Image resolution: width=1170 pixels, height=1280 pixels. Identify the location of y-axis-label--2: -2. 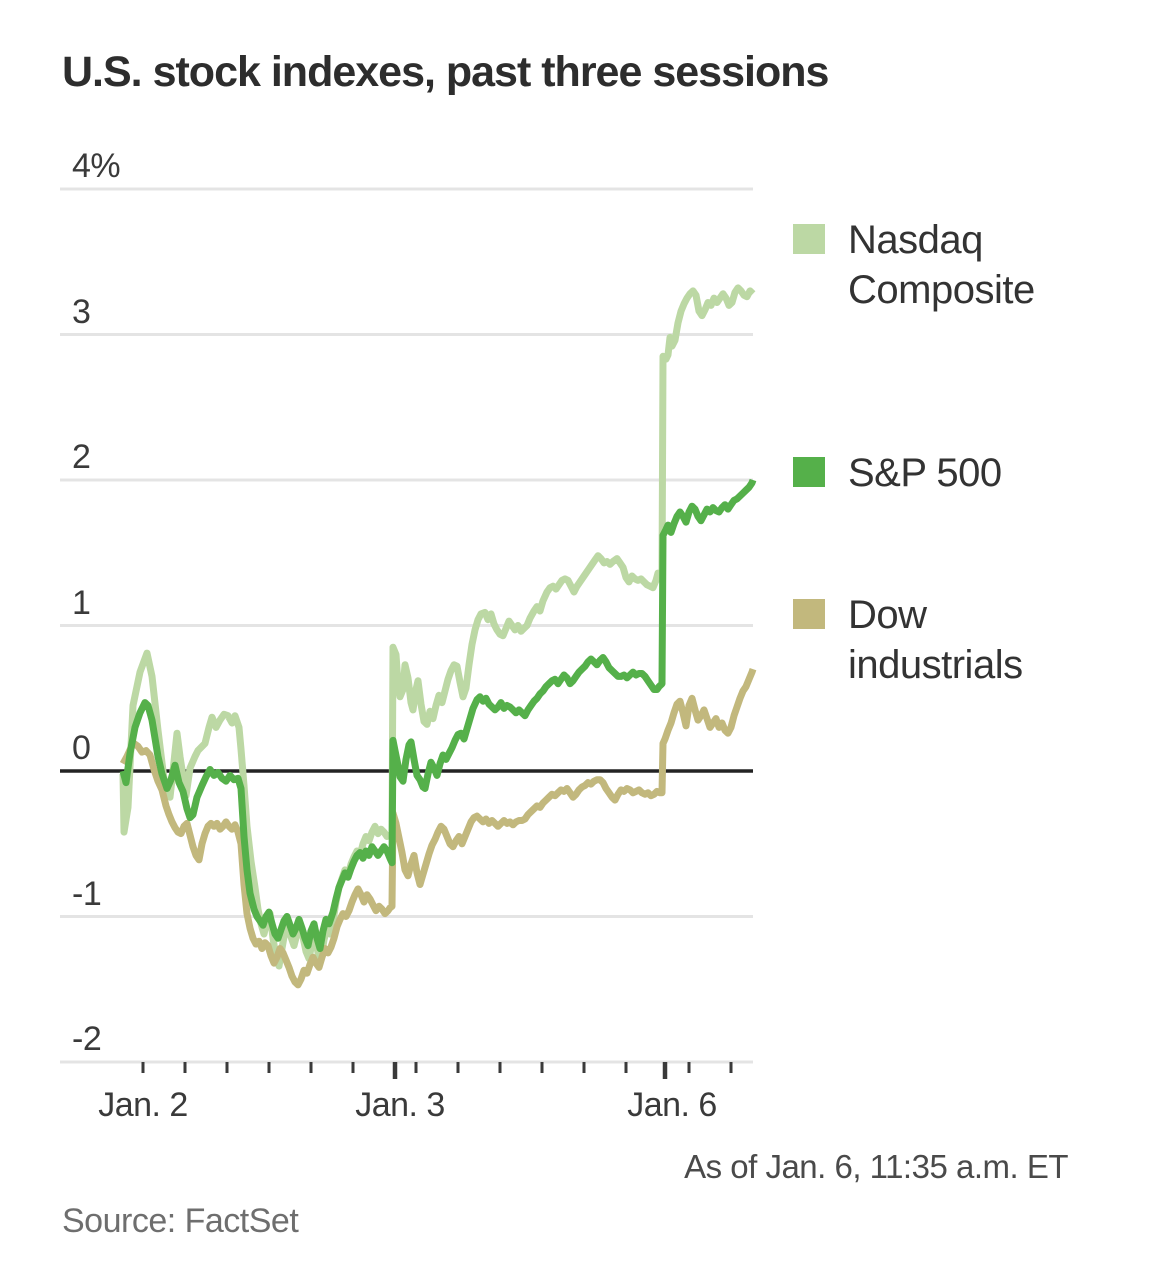
(87, 1039).